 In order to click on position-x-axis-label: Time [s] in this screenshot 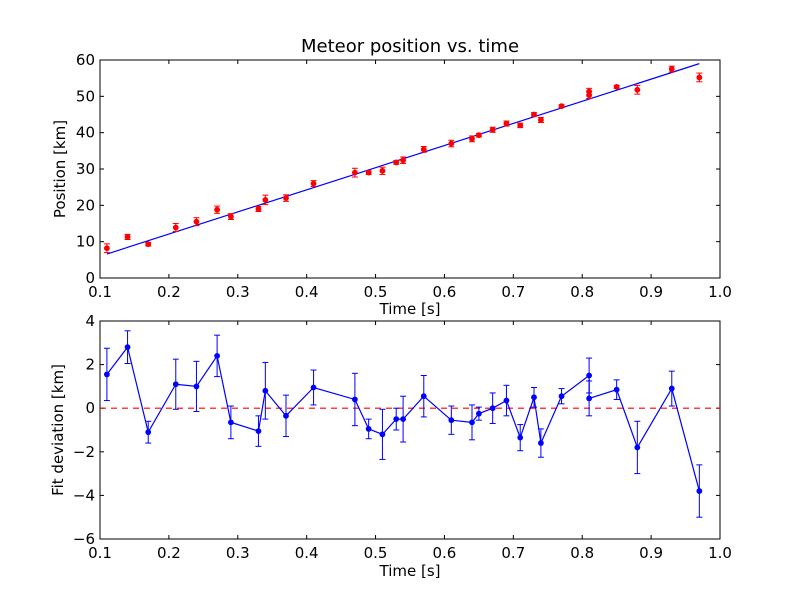, I will do `click(410, 309)`.